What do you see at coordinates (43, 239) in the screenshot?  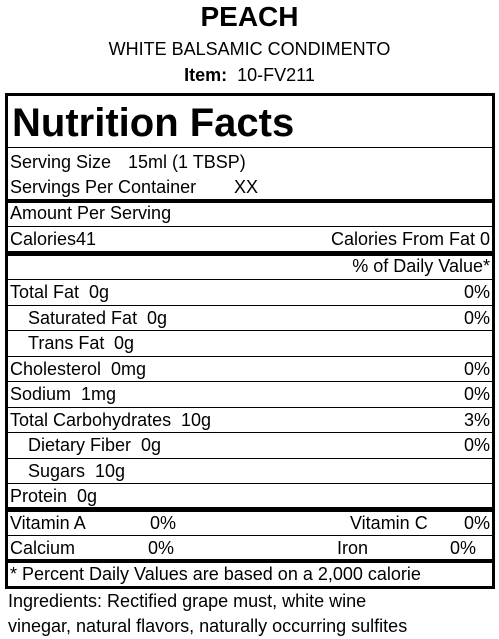 I see `calories-label: Calories` at bounding box center [43, 239].